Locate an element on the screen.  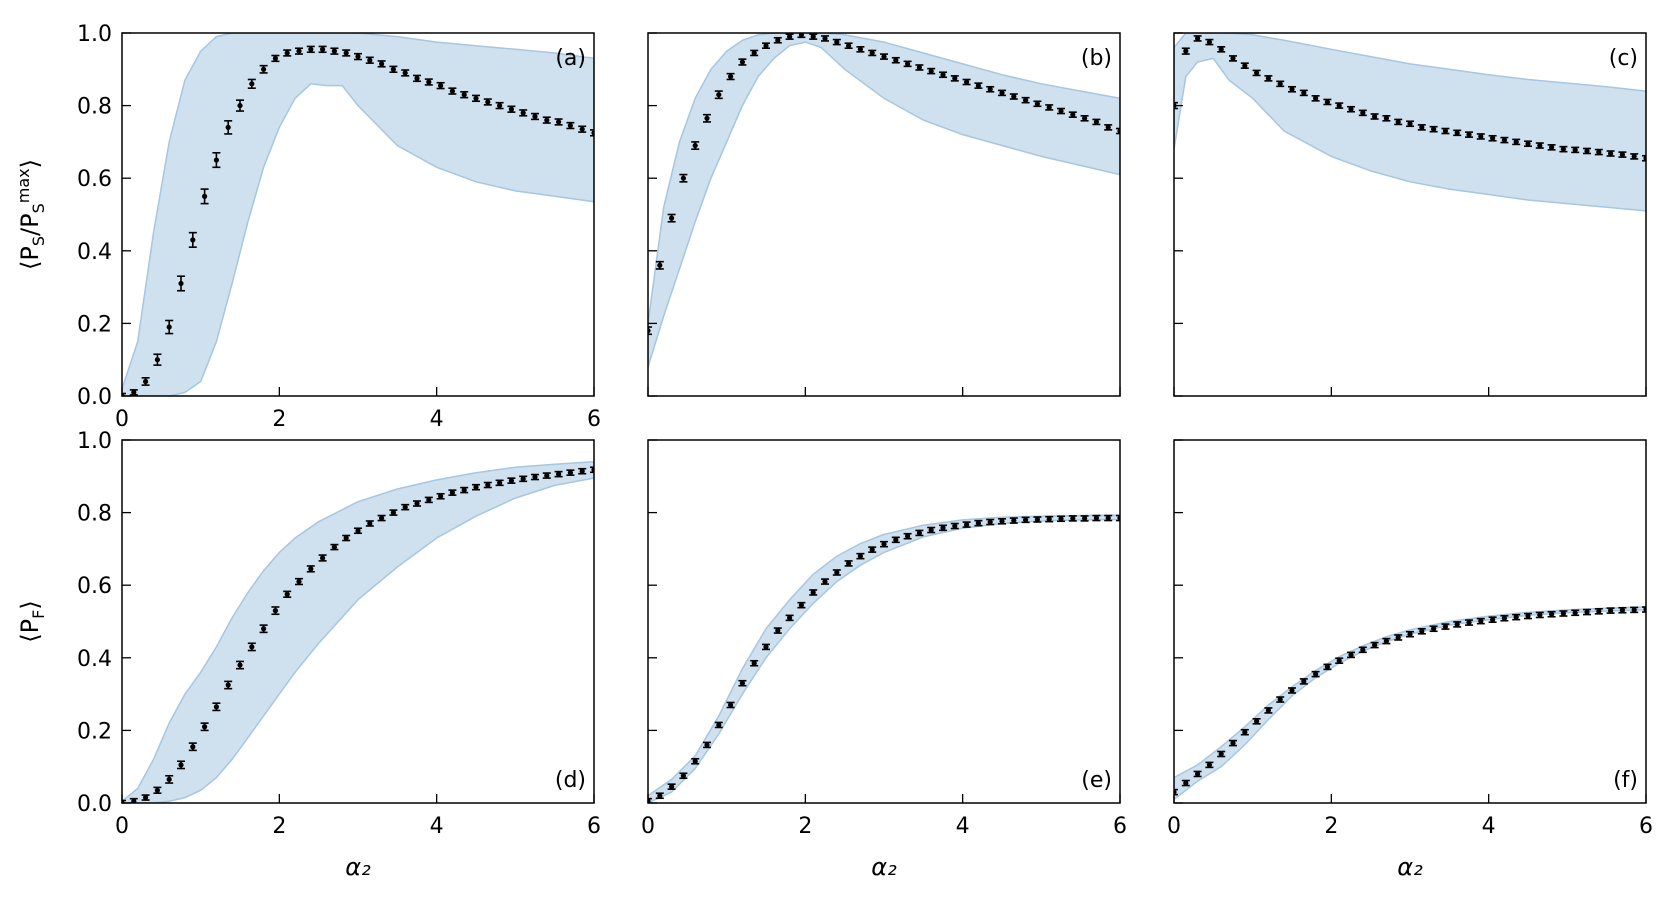
confidence-band-f is located at coordinates (1410, 703).